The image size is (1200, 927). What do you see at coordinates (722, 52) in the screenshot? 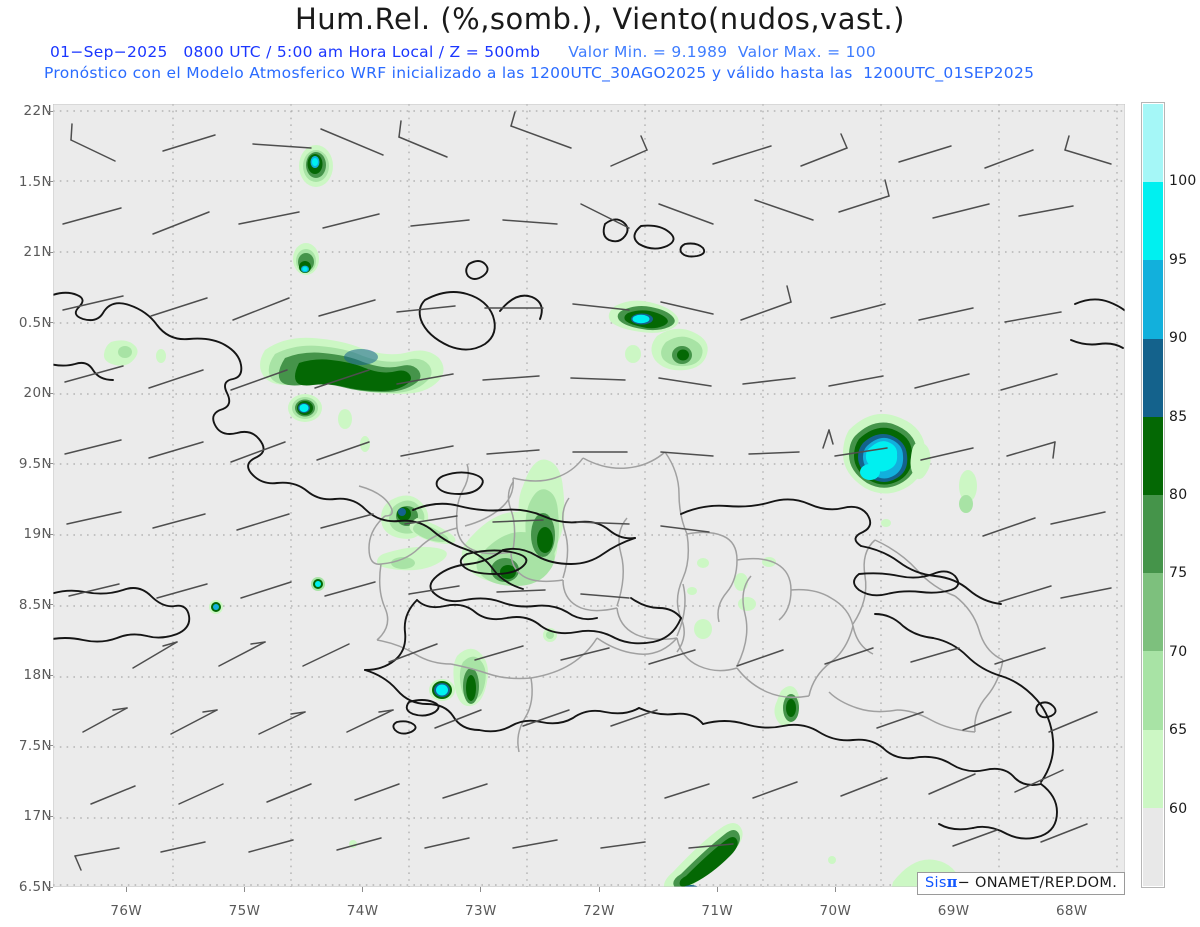
I see `header-minmax: Valor Min. = 9.1989 Valor Max. = 100` at bounding box center [722, 52].